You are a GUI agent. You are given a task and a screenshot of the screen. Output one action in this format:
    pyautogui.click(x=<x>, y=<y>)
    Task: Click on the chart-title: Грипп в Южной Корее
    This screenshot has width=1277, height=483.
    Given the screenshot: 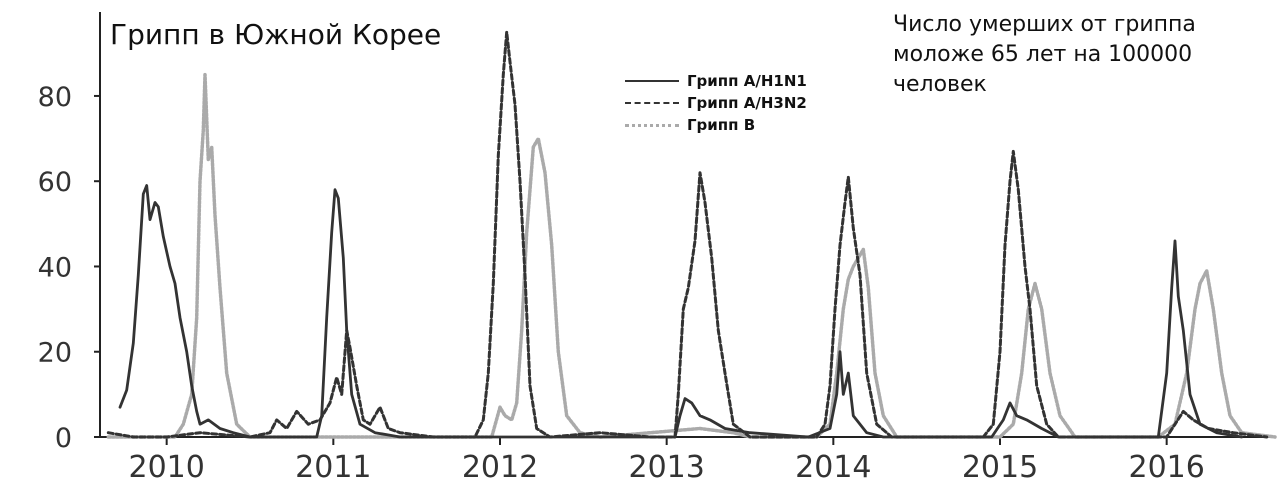 What is the action you would take?
    pyautogui.click(x=276, y=34)
    